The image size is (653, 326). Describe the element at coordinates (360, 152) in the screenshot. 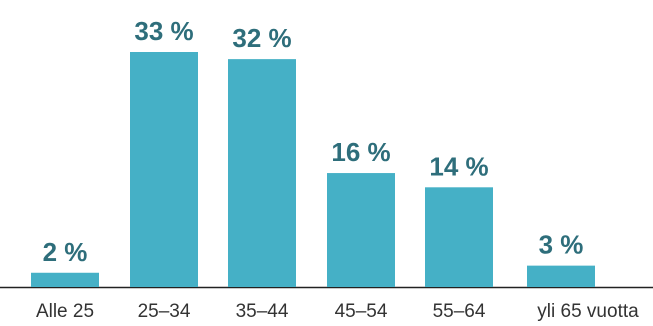

I see `data-label-3: 16 %` at that location.